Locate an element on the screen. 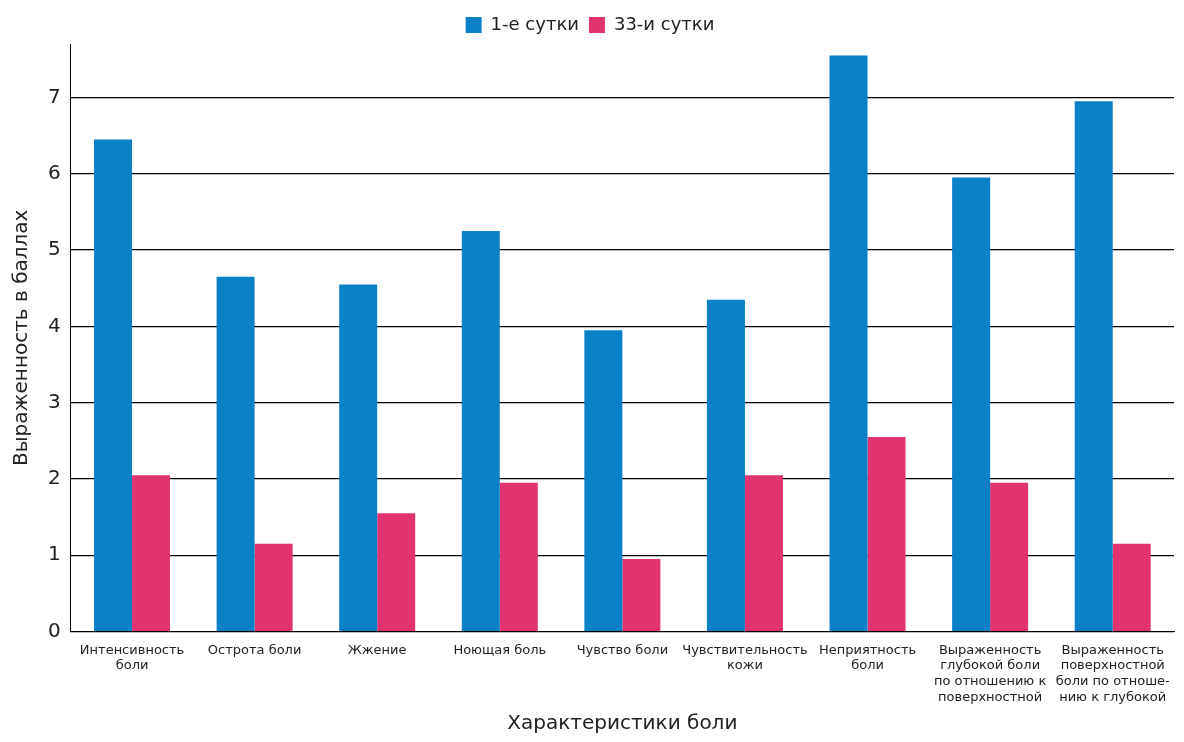 Image resolution: width=1184 pixels, height=742 pixels. y-tick-label: 4 is located at coordinates (54, 324).